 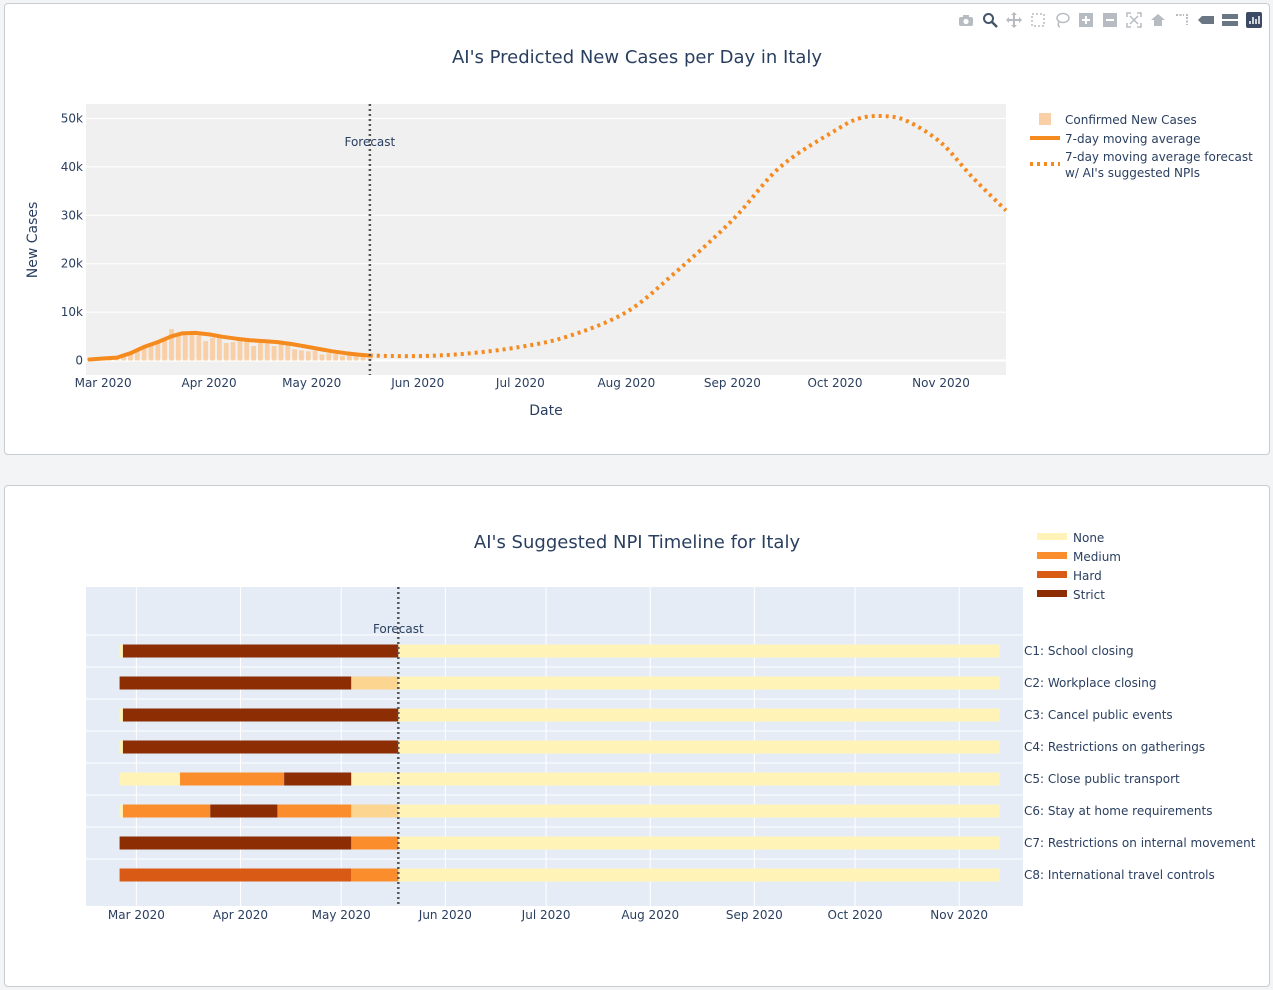 I want to click on modebar, so click(x=1110, y=20).